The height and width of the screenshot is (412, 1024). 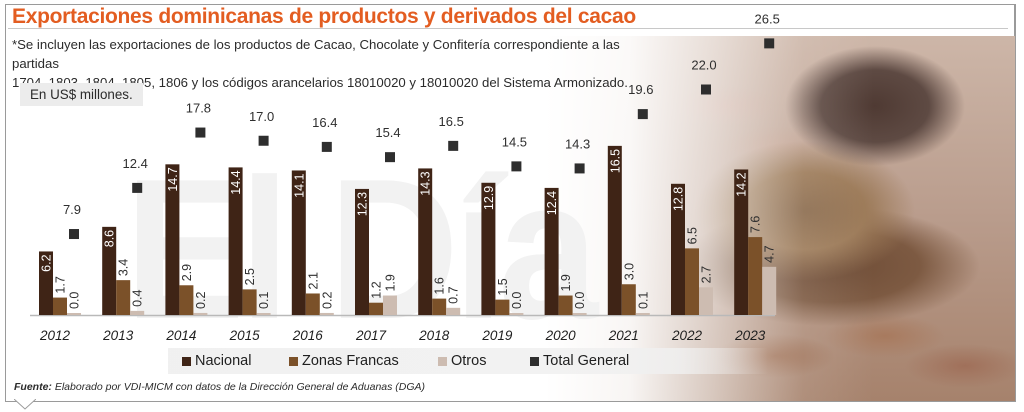 I want to click on label-otros: 0.7, so click(x=454, y=294).